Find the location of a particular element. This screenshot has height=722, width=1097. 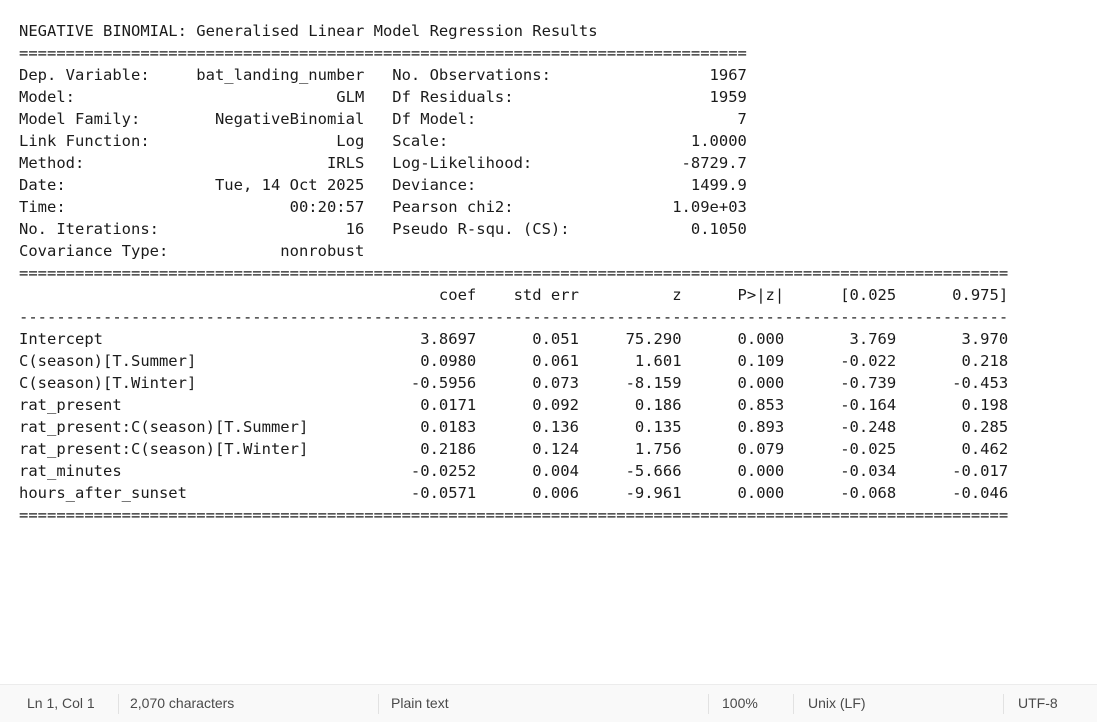

cursor-position: Ln 1, Col 1 is located at coordinates (61, 703).